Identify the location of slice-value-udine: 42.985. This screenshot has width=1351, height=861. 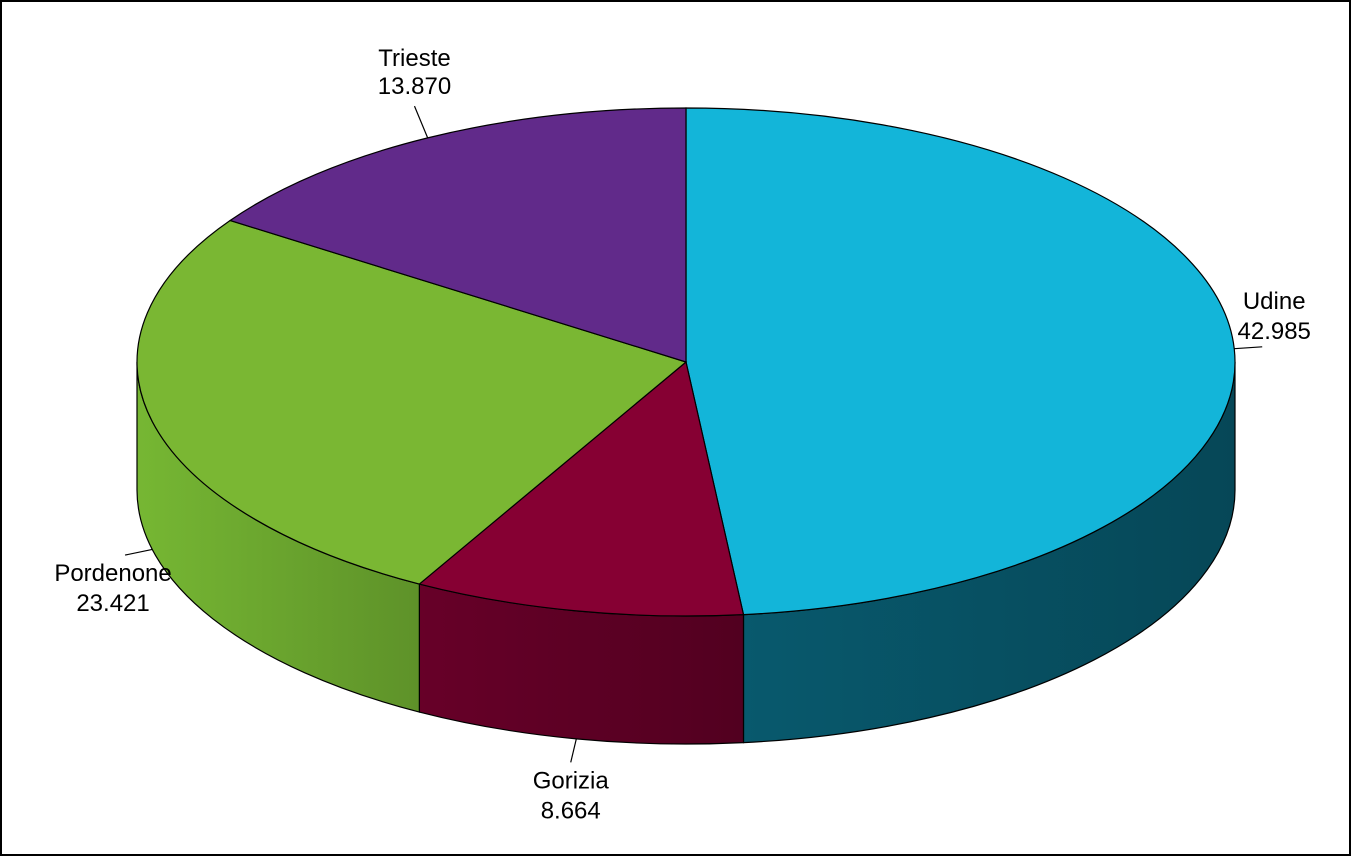
(1274, 331).